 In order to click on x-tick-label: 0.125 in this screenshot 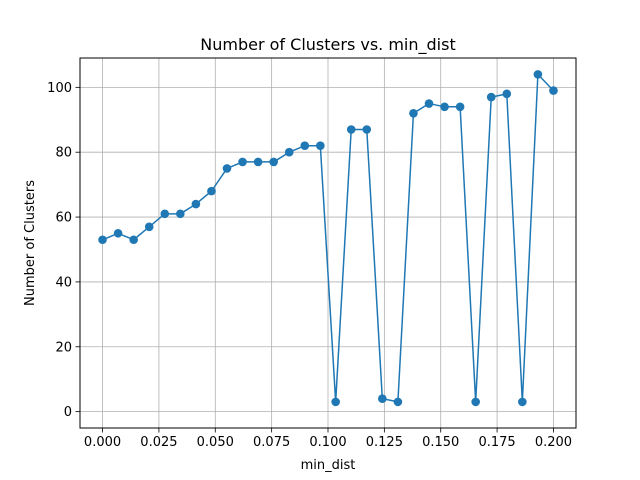, I will do `click(384, 442)`.